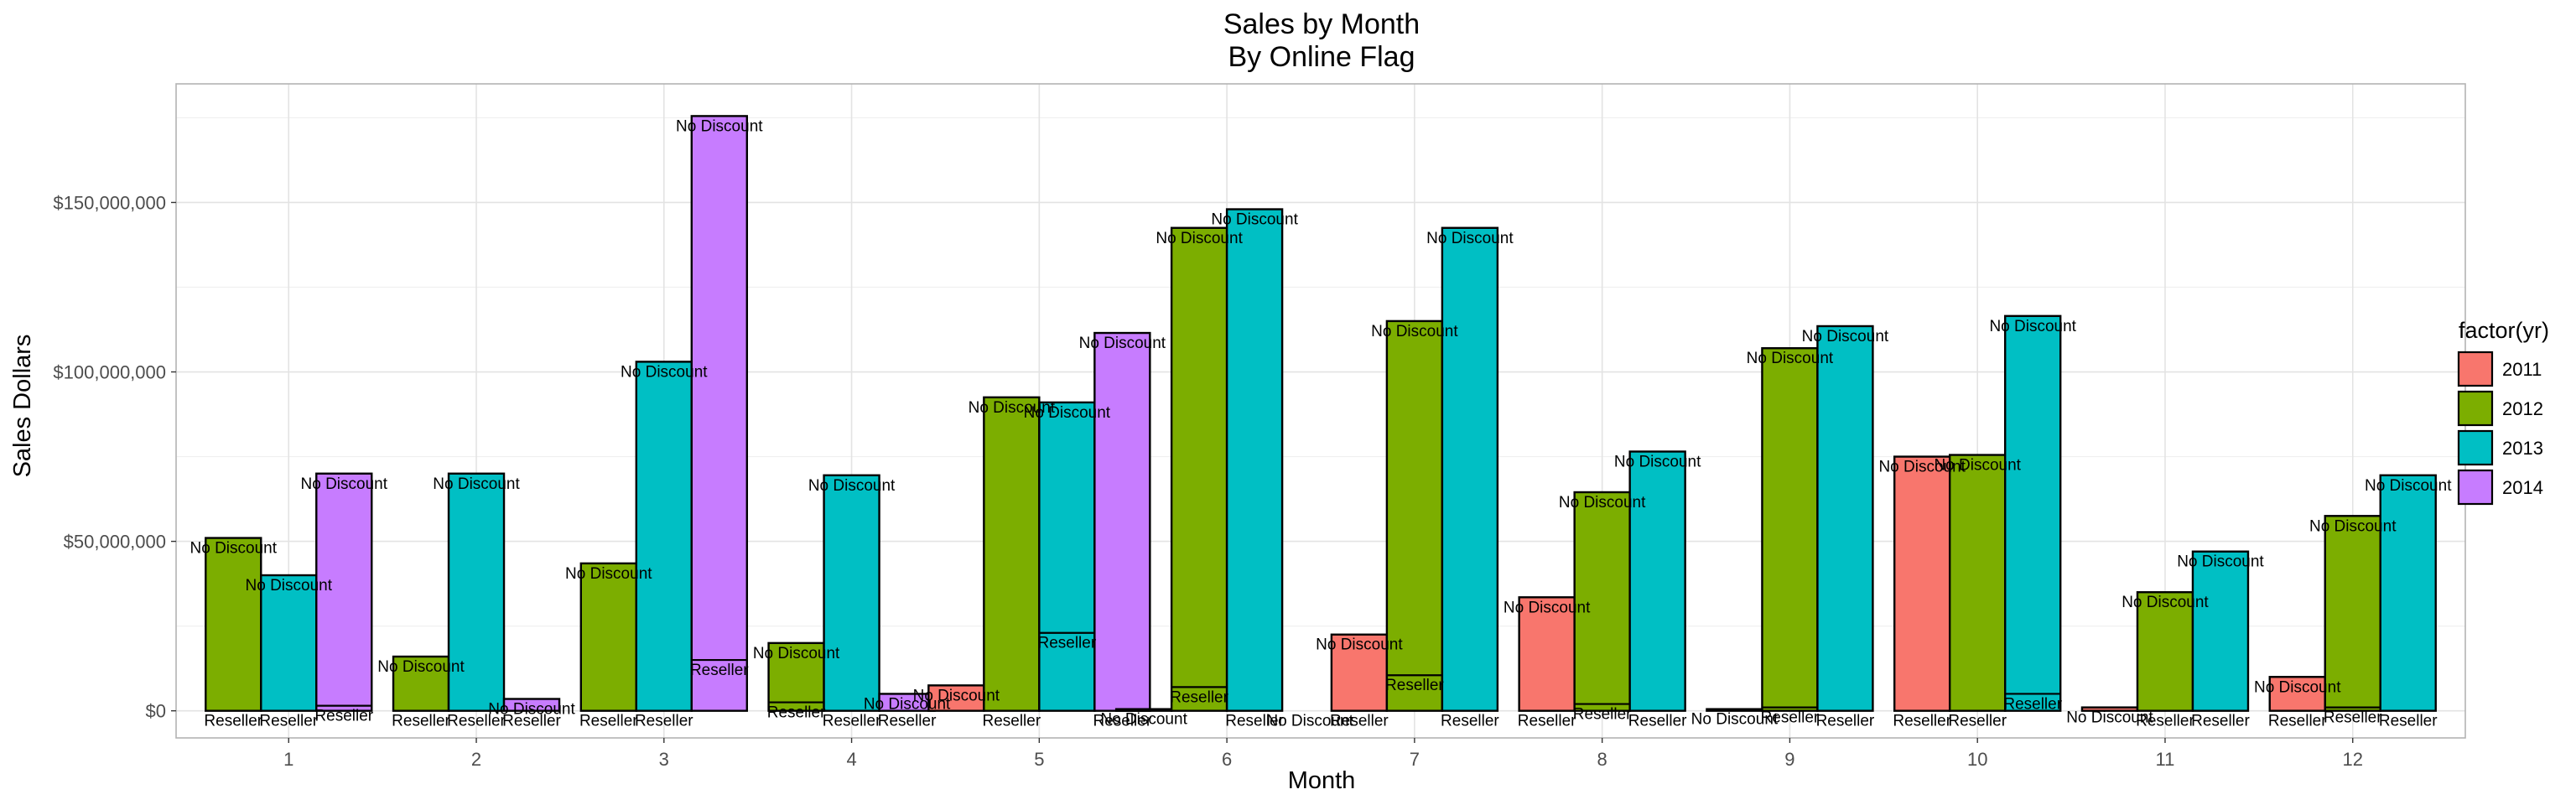  Describe the element at coordinates (1602, 759) in the screenshot. I see `x-tick-label: 8` at that location.